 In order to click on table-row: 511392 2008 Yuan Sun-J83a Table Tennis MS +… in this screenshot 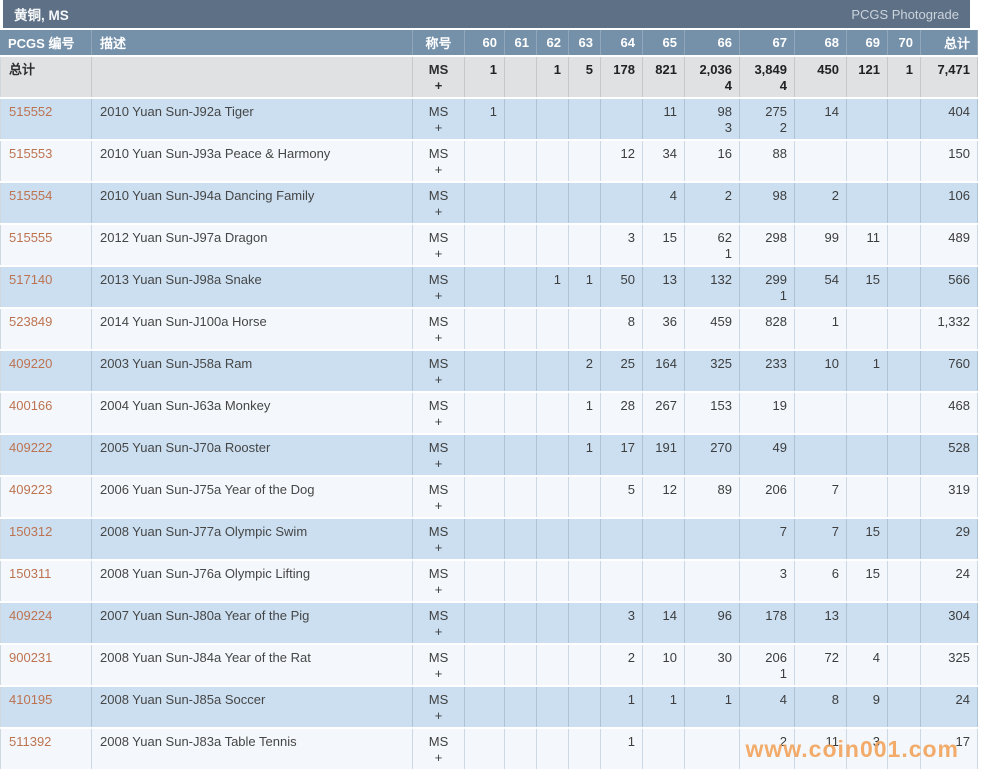, I will do `click(489, 749)`.